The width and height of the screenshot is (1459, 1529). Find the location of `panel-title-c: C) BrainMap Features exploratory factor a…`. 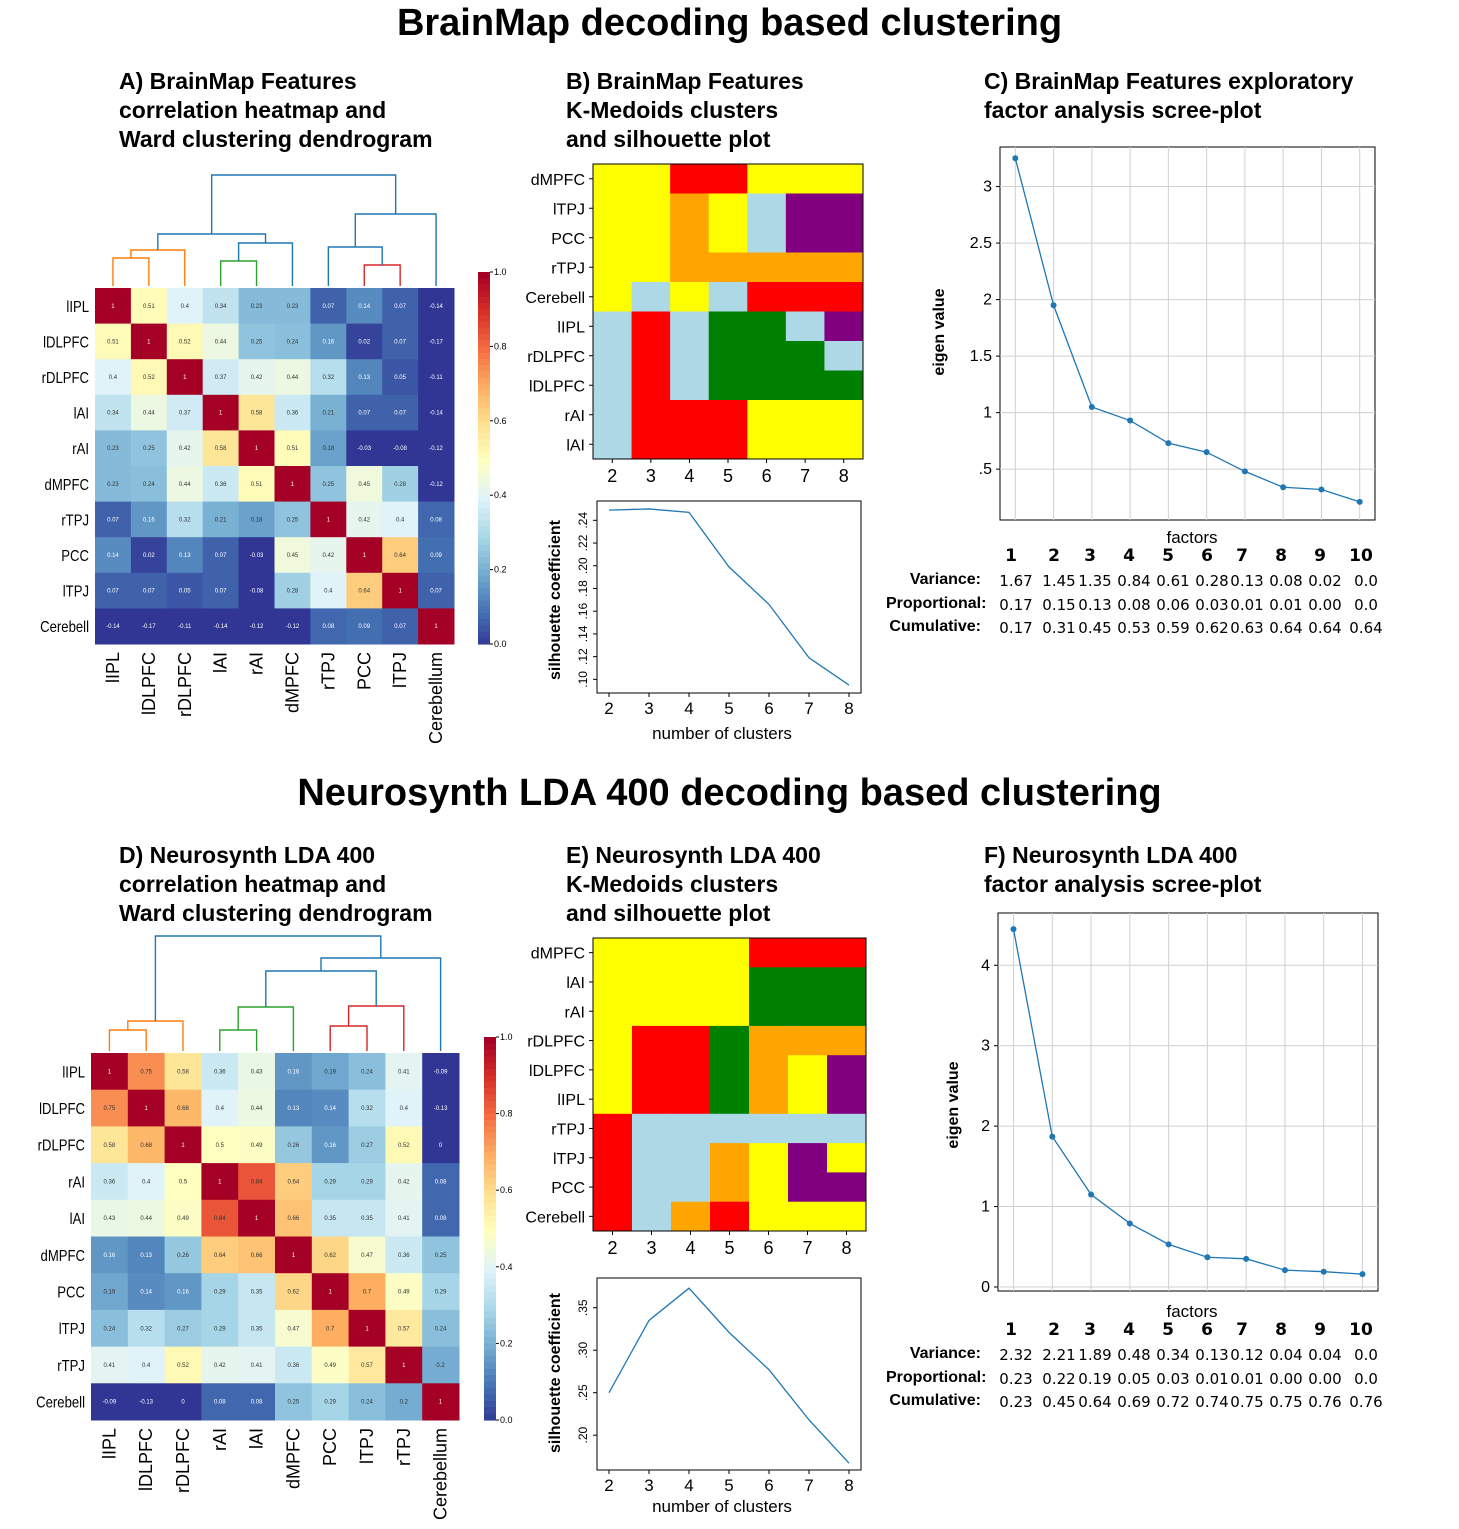

panel-title-c: C) BrainMap Features exploratory factor a… is located at coordinates (1169, 95).